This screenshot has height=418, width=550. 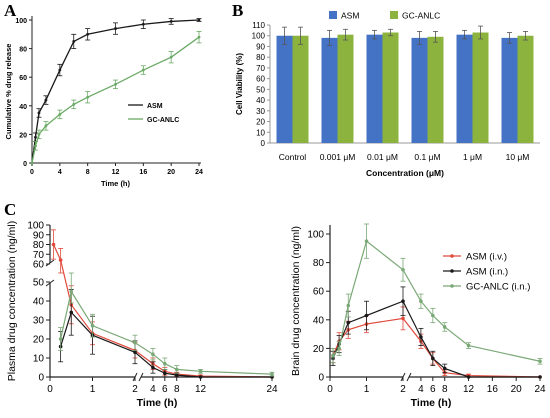 What do you see at coordinates (260, 100) in the screenshot?
I see `y-tick-label: 40` at bounding box center [260, 100].